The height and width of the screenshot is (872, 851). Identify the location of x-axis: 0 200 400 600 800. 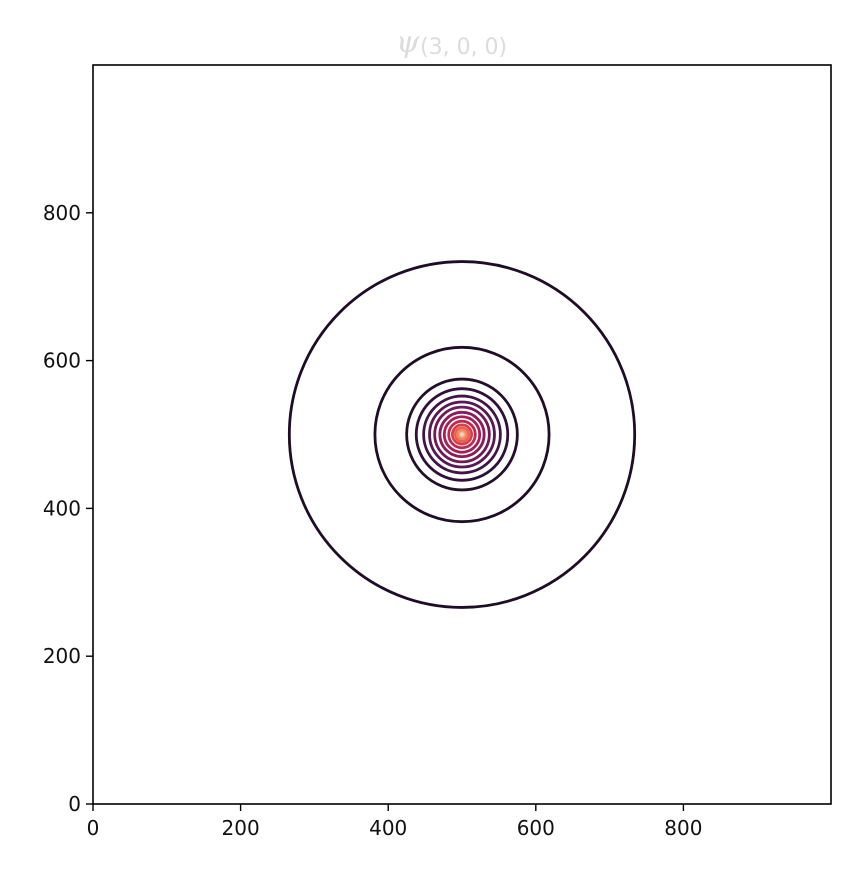
(394, 822).